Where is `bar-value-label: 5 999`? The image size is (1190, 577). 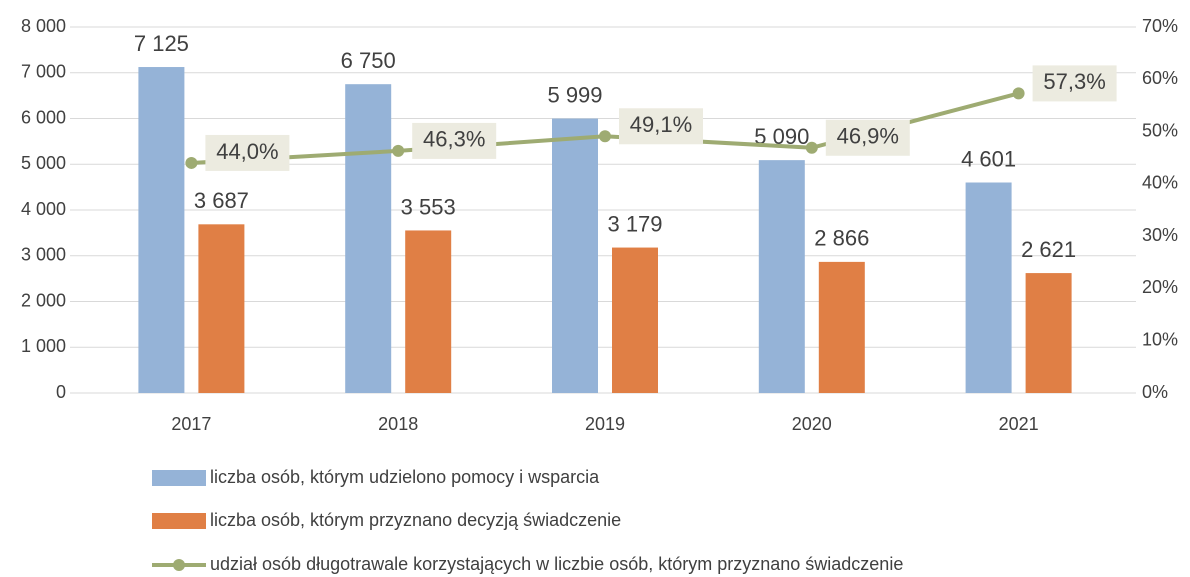 bar-value-label: 5 999 is located at coordinates (574, 94).